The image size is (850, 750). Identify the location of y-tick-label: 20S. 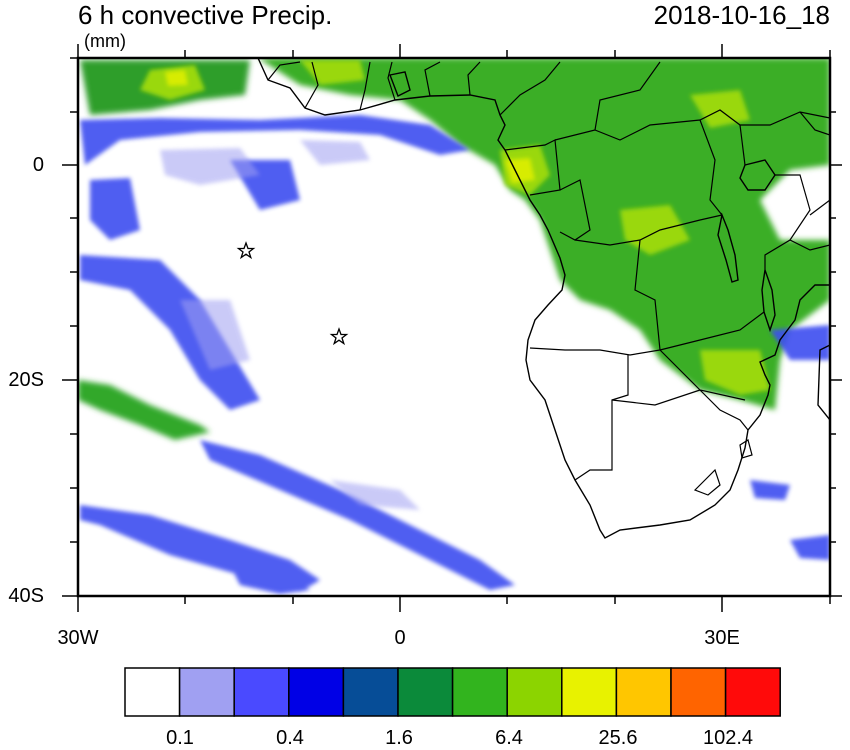
(26, 380).